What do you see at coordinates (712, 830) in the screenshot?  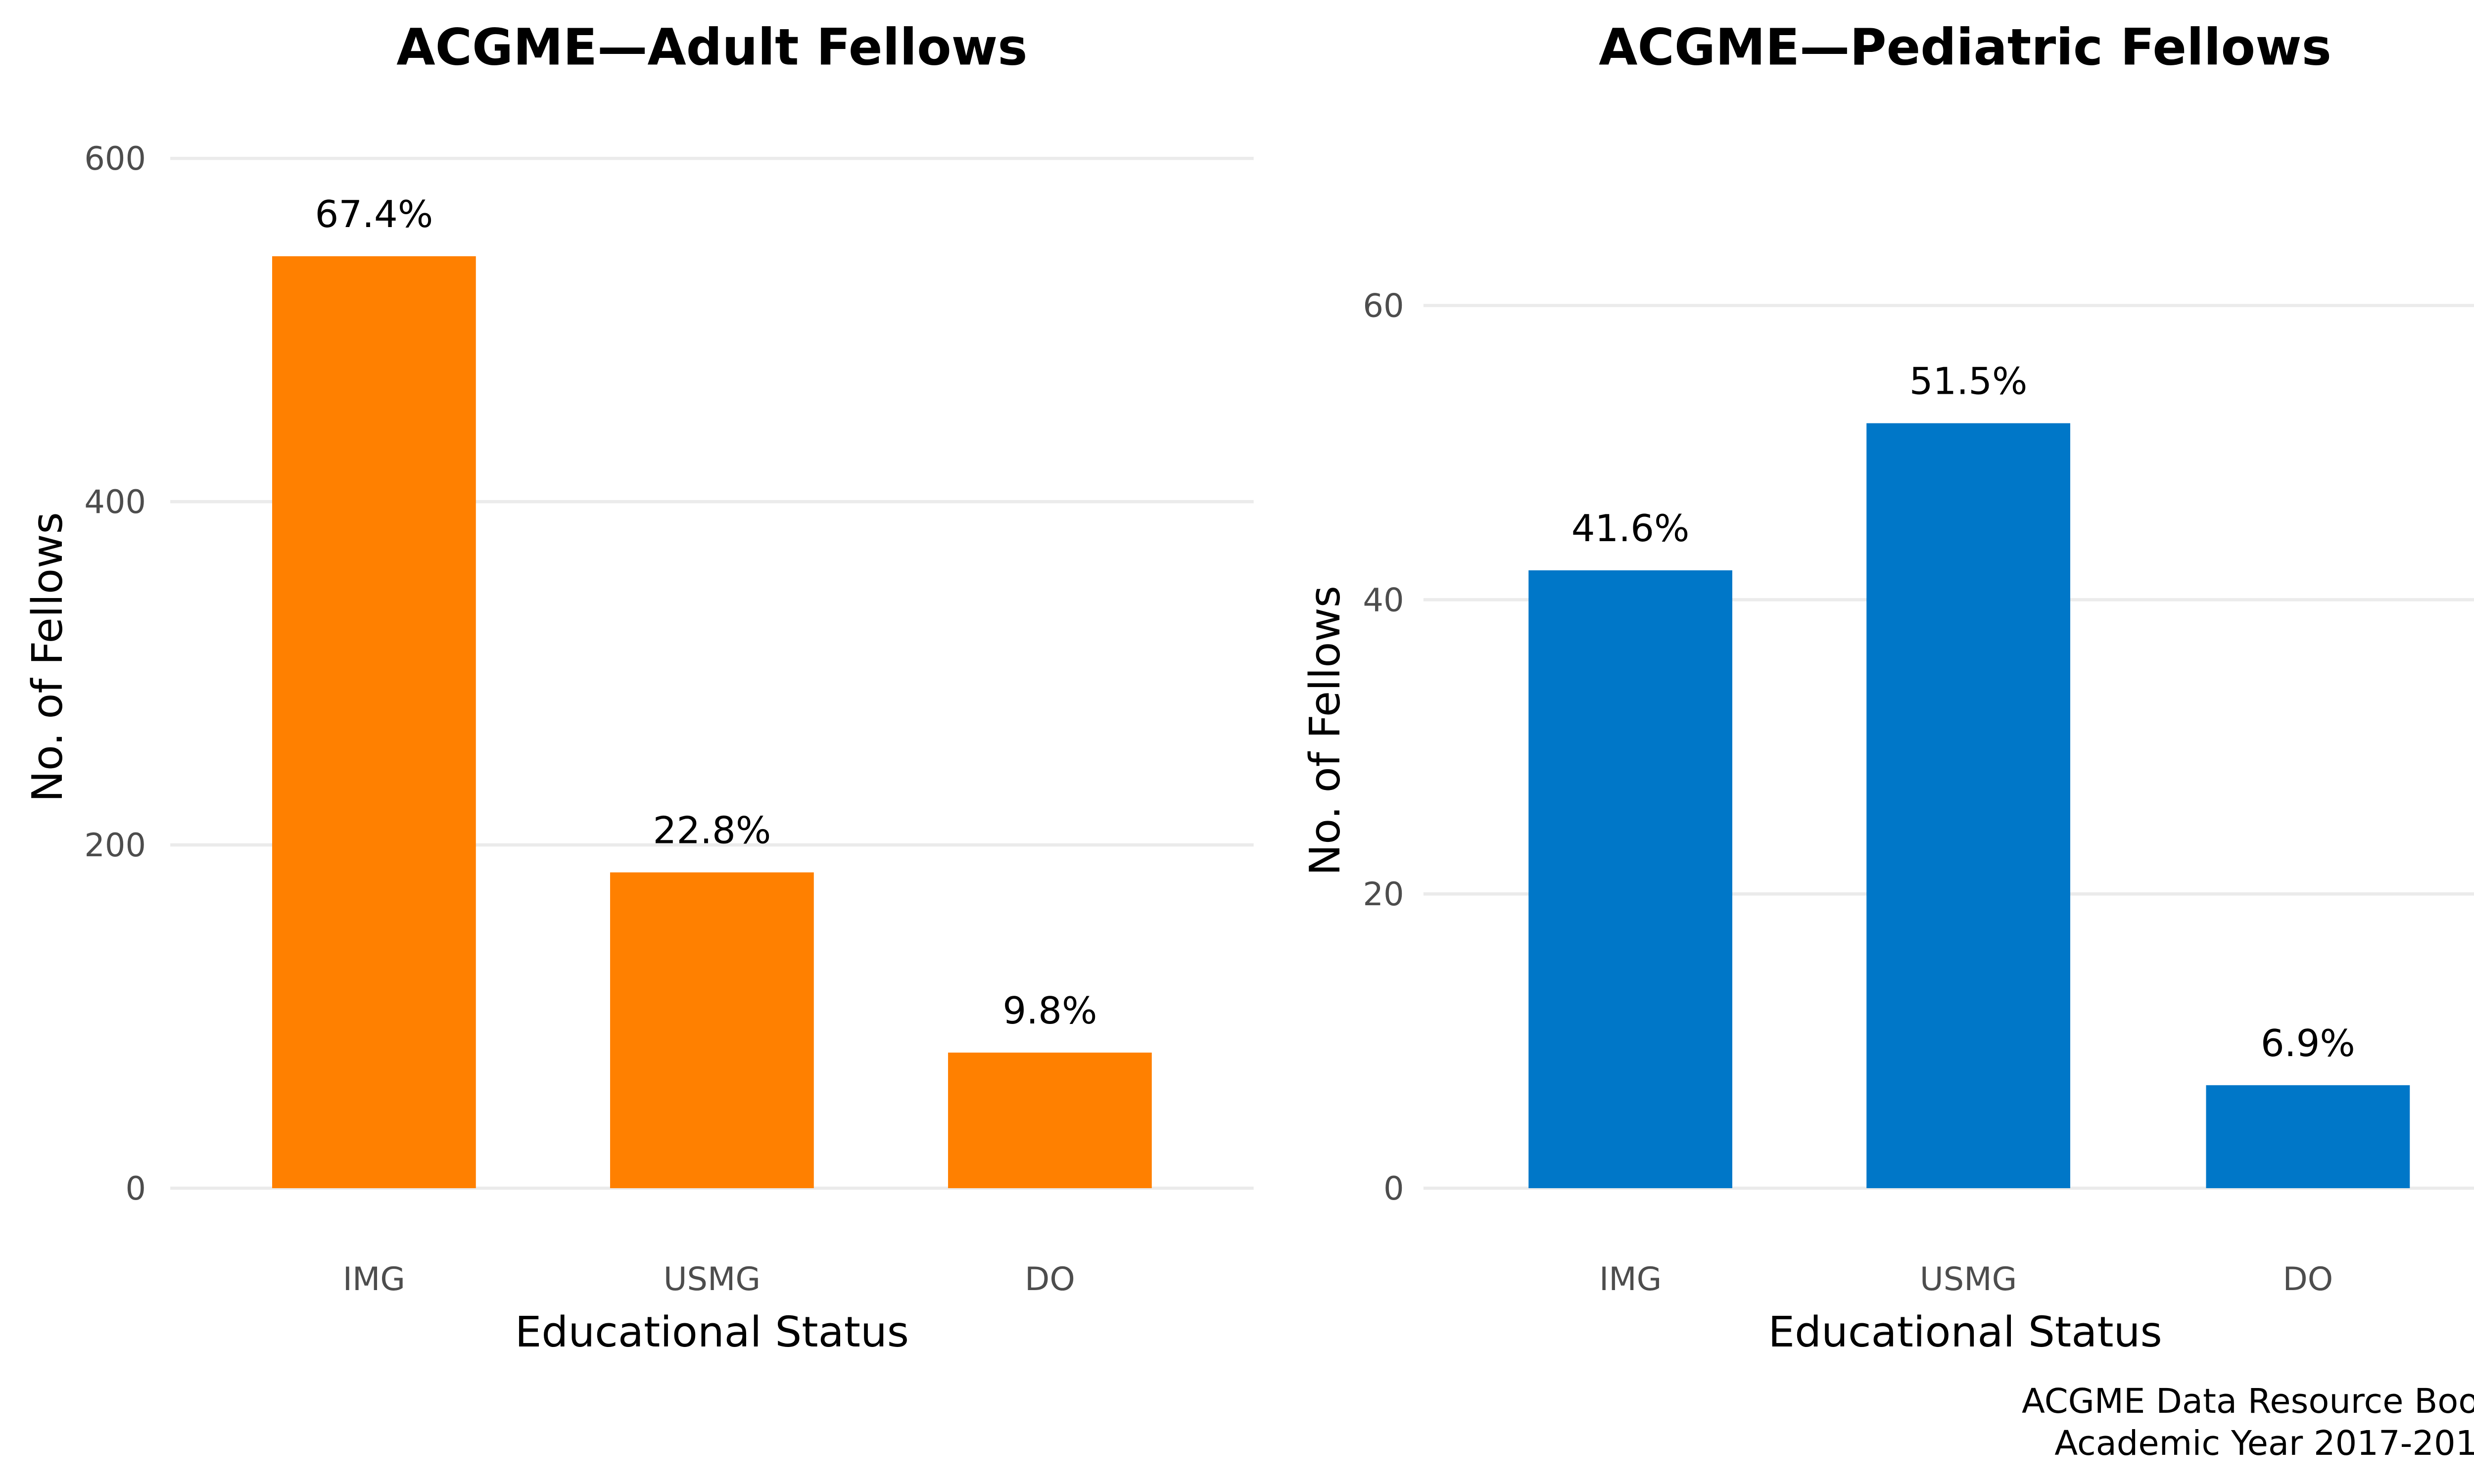 I see `data-label: 22.8%` at bounding box center [712, 830].